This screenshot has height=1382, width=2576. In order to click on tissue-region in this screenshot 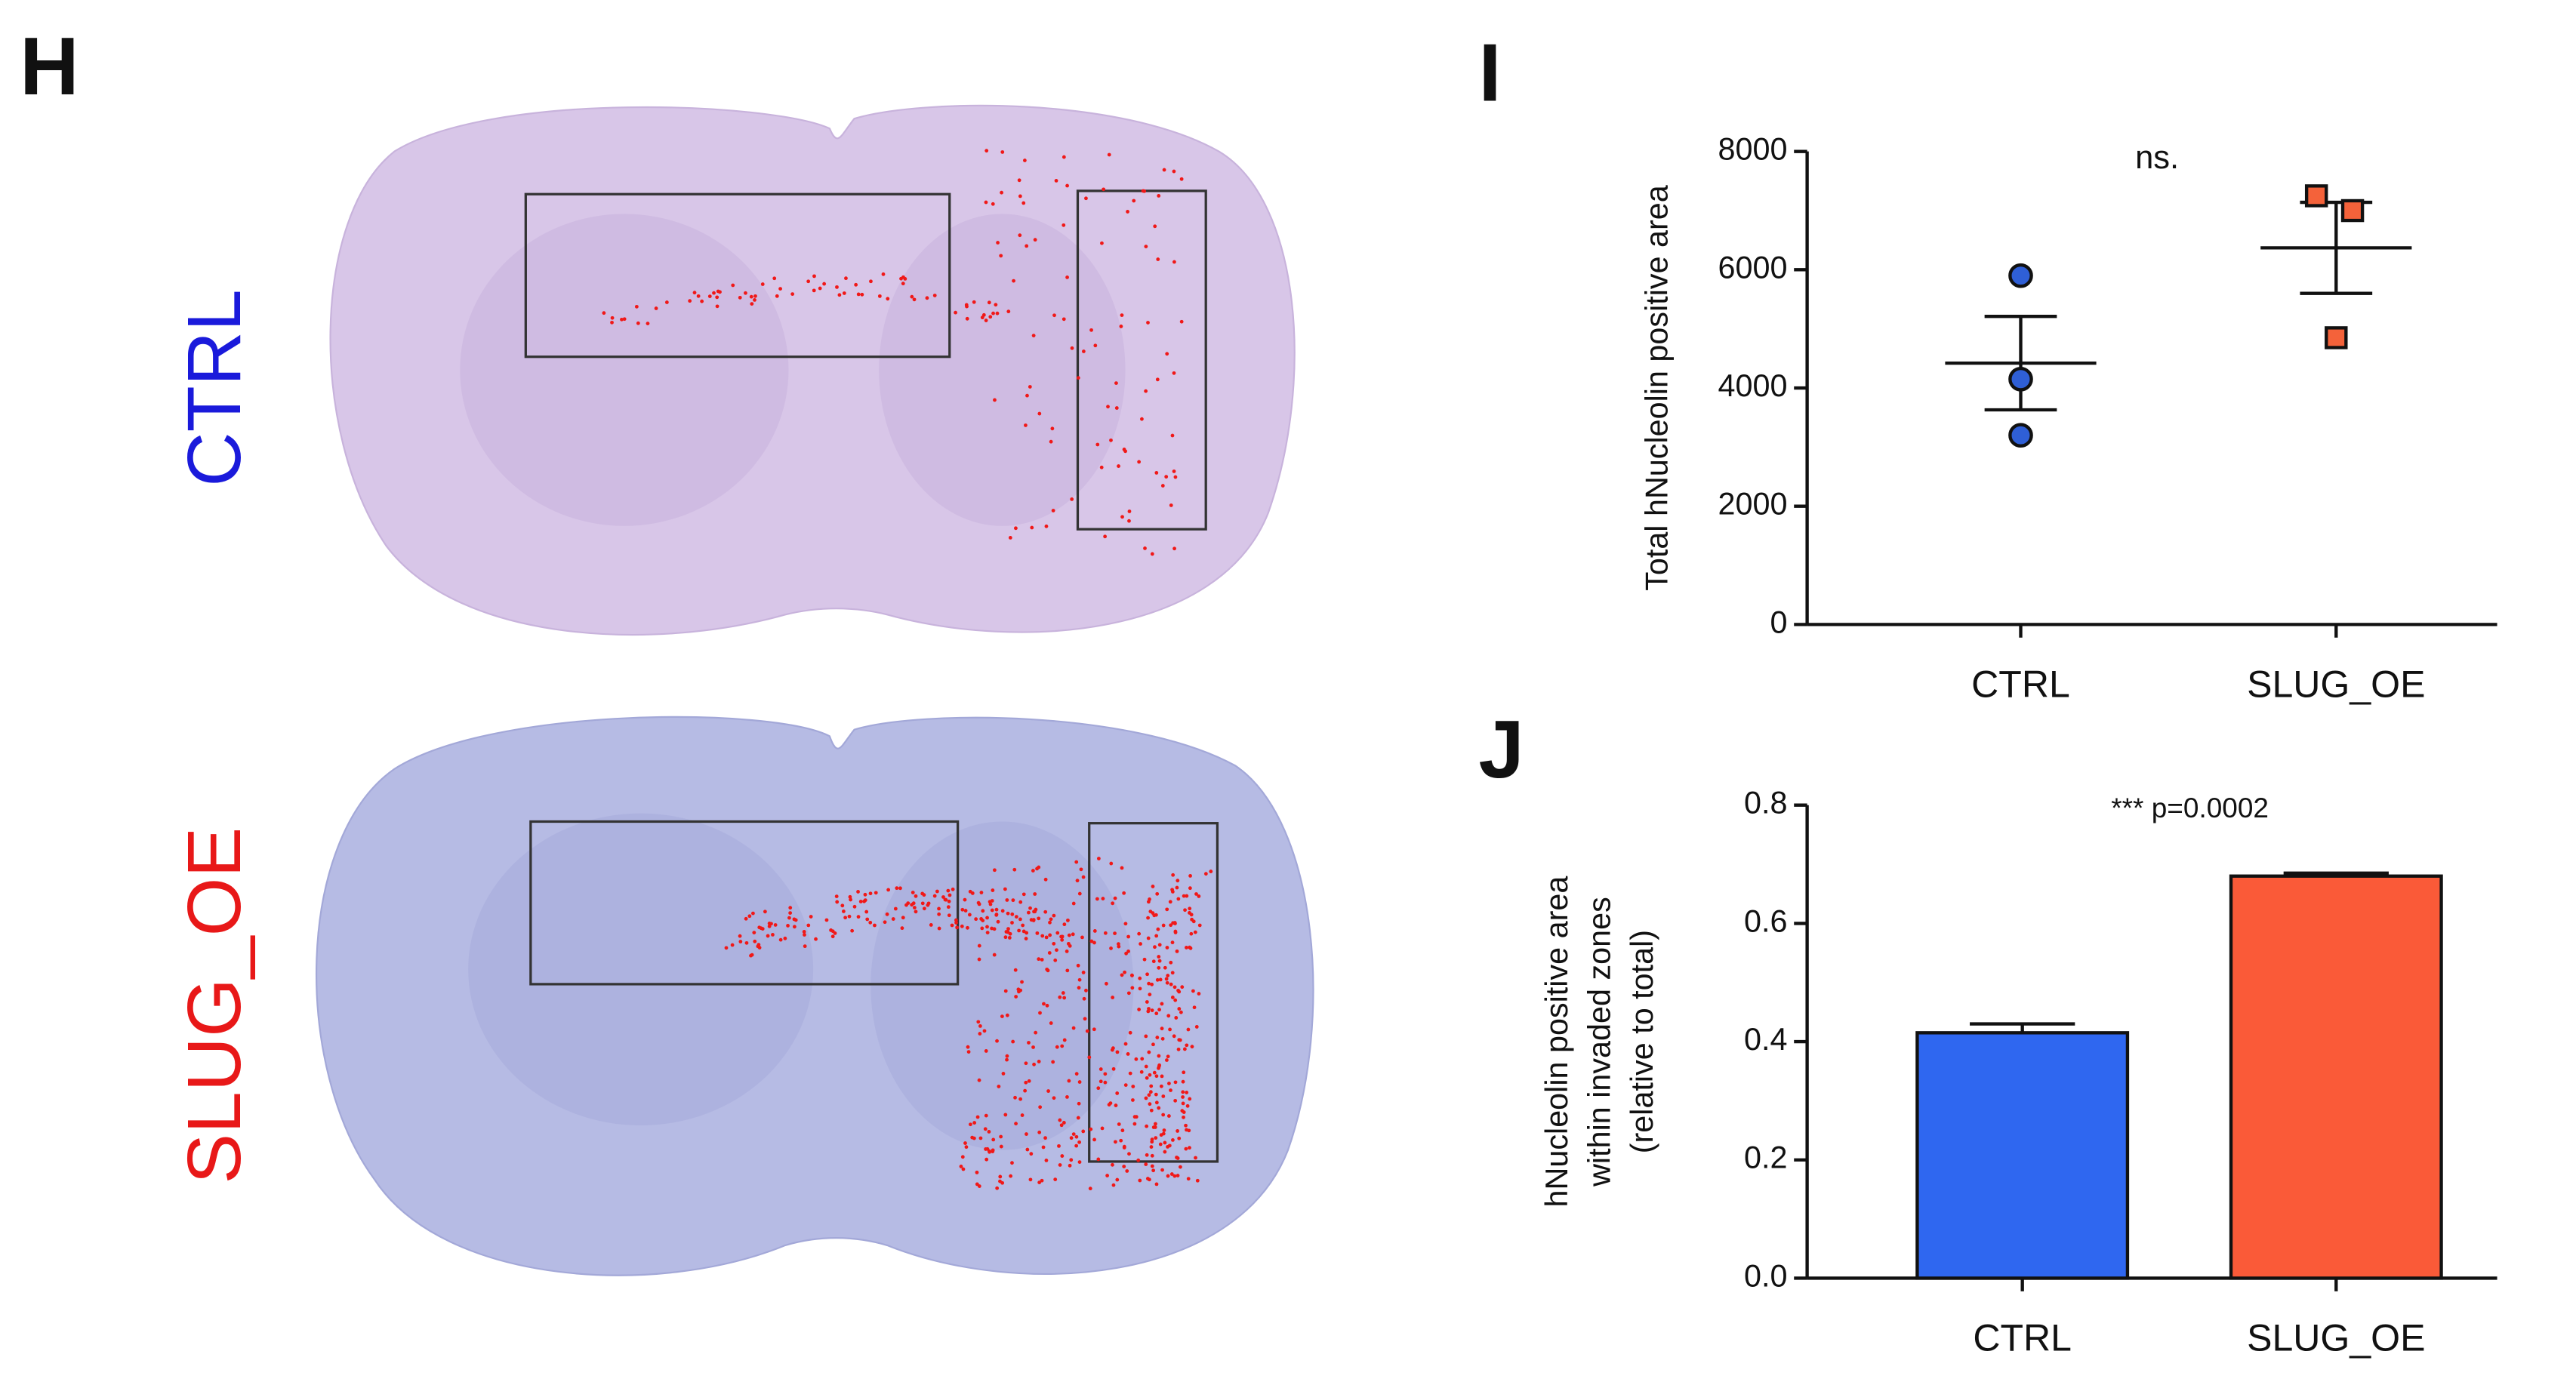, I will do `click(624, 370)`.